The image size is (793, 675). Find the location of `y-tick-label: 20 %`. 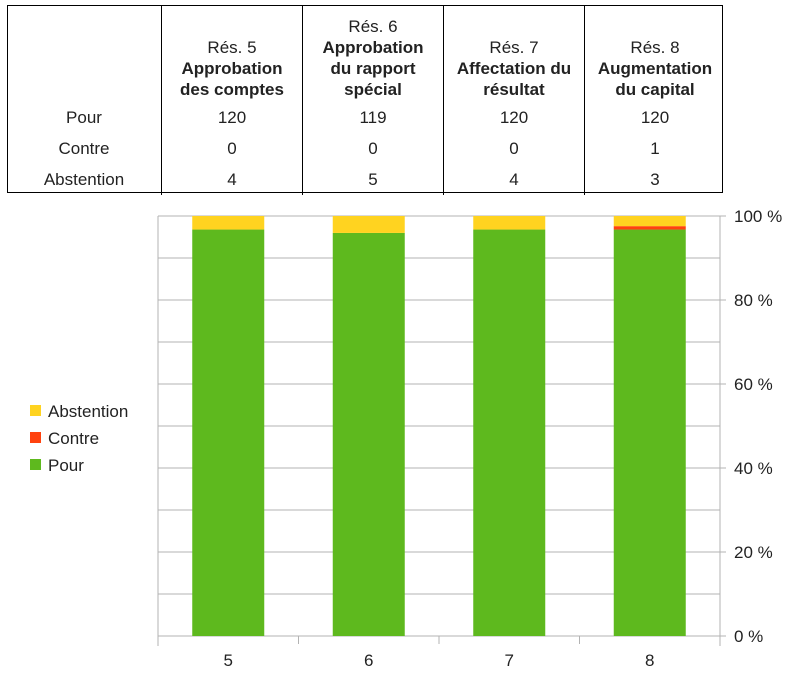

y-tick-label: 20 % is located at coordinates (753, 552).